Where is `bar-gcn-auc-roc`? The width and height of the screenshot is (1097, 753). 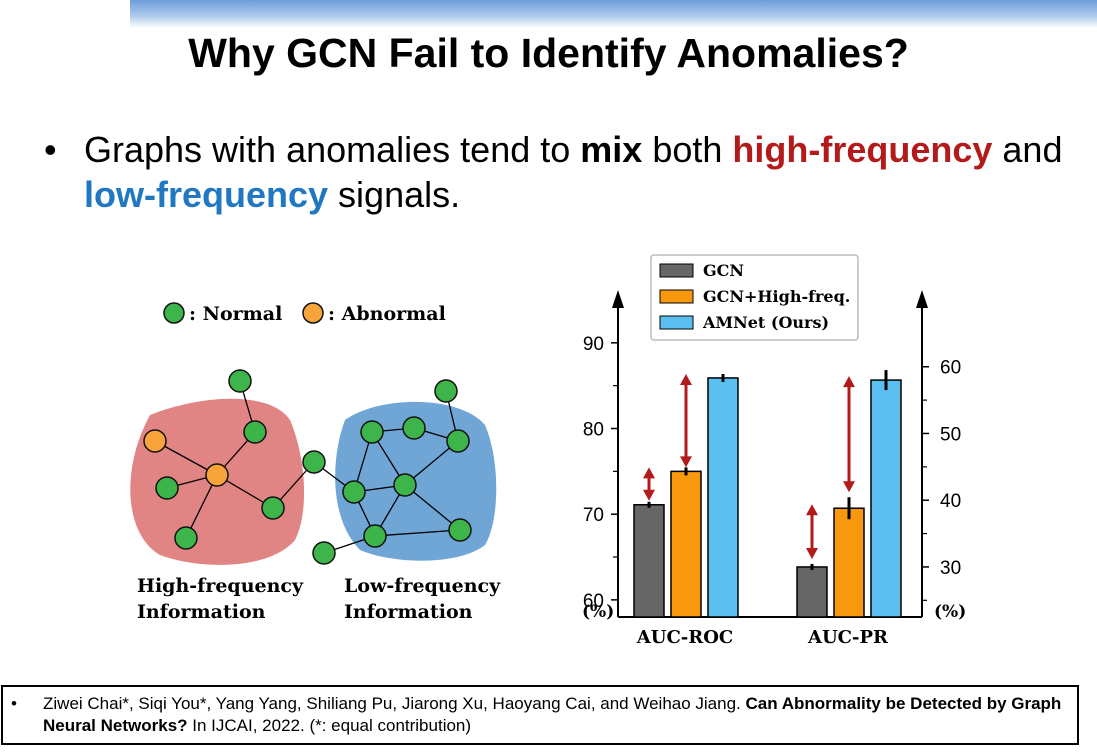 bar-gcn-auc-roc is located at coordinates (649, 561).